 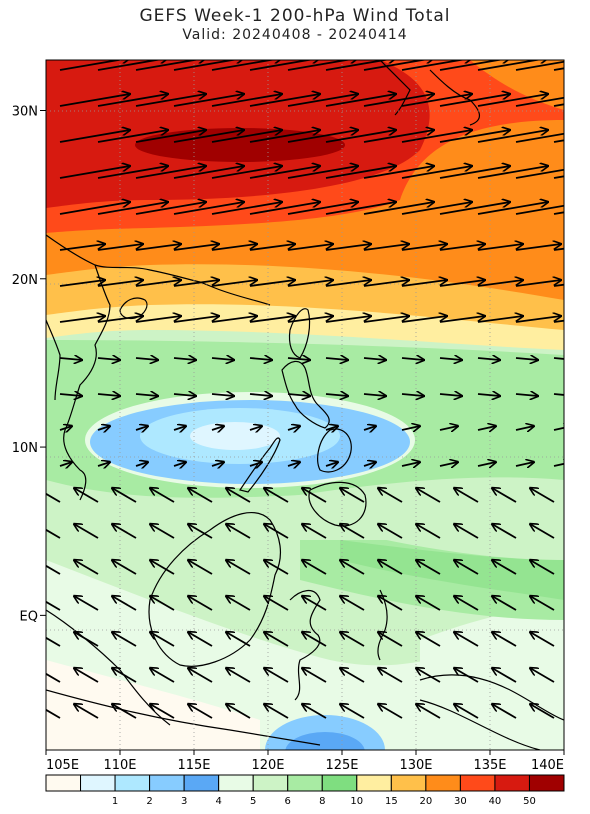 What do you see at coordinates (391, 801) in the screenshot?
I see `colorbar-label: 15` at bounding box center [391, 801].